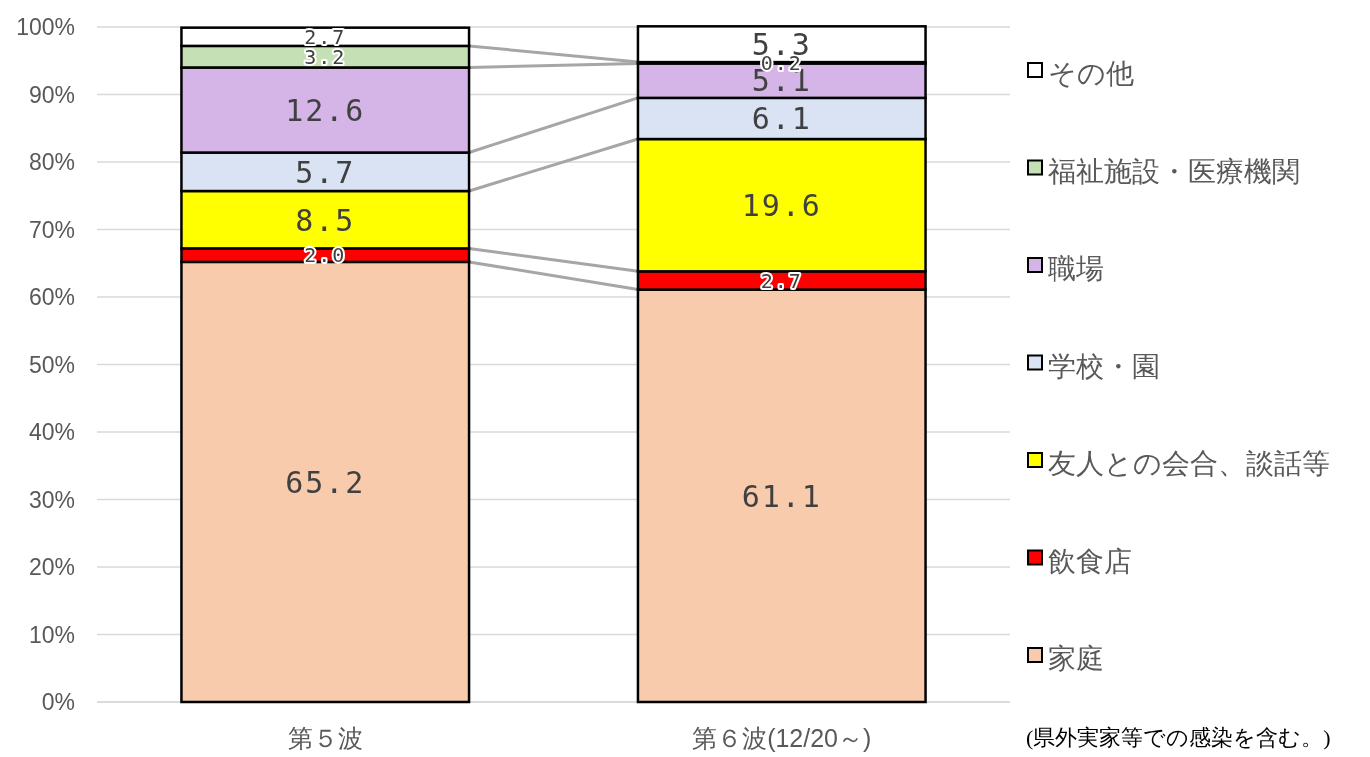 This screenshot has height=757, width=1370. I want to click on data-label: 8.5, so click(325, 220).